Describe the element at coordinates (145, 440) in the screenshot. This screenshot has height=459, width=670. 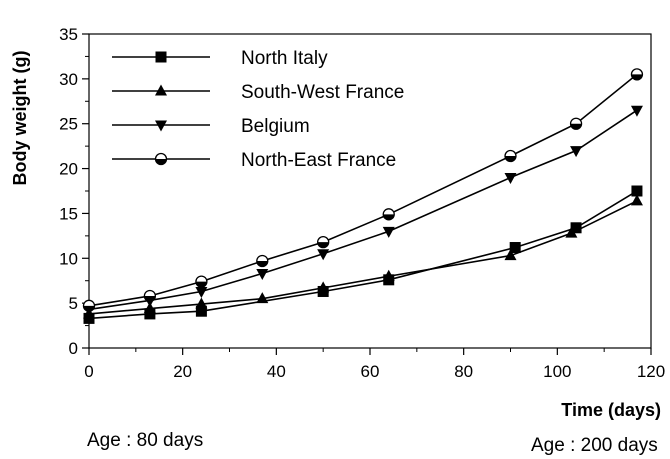
I see `age-start-note: Age : 80 days` at that location.